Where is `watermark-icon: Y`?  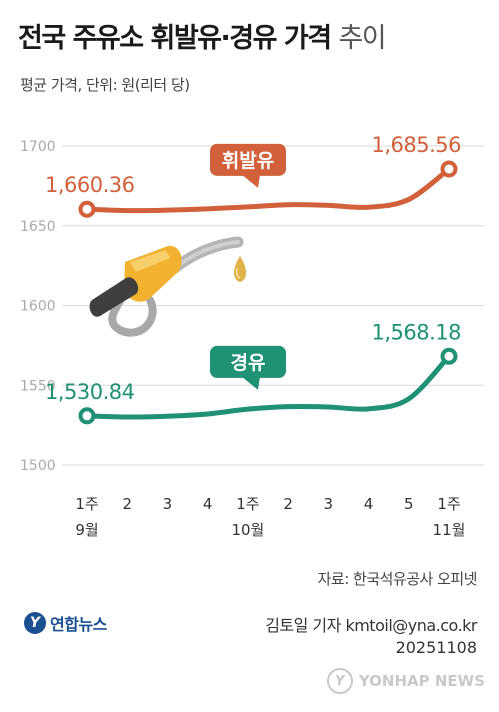 watermark-icon: Y is located at coordinates (339, 681).